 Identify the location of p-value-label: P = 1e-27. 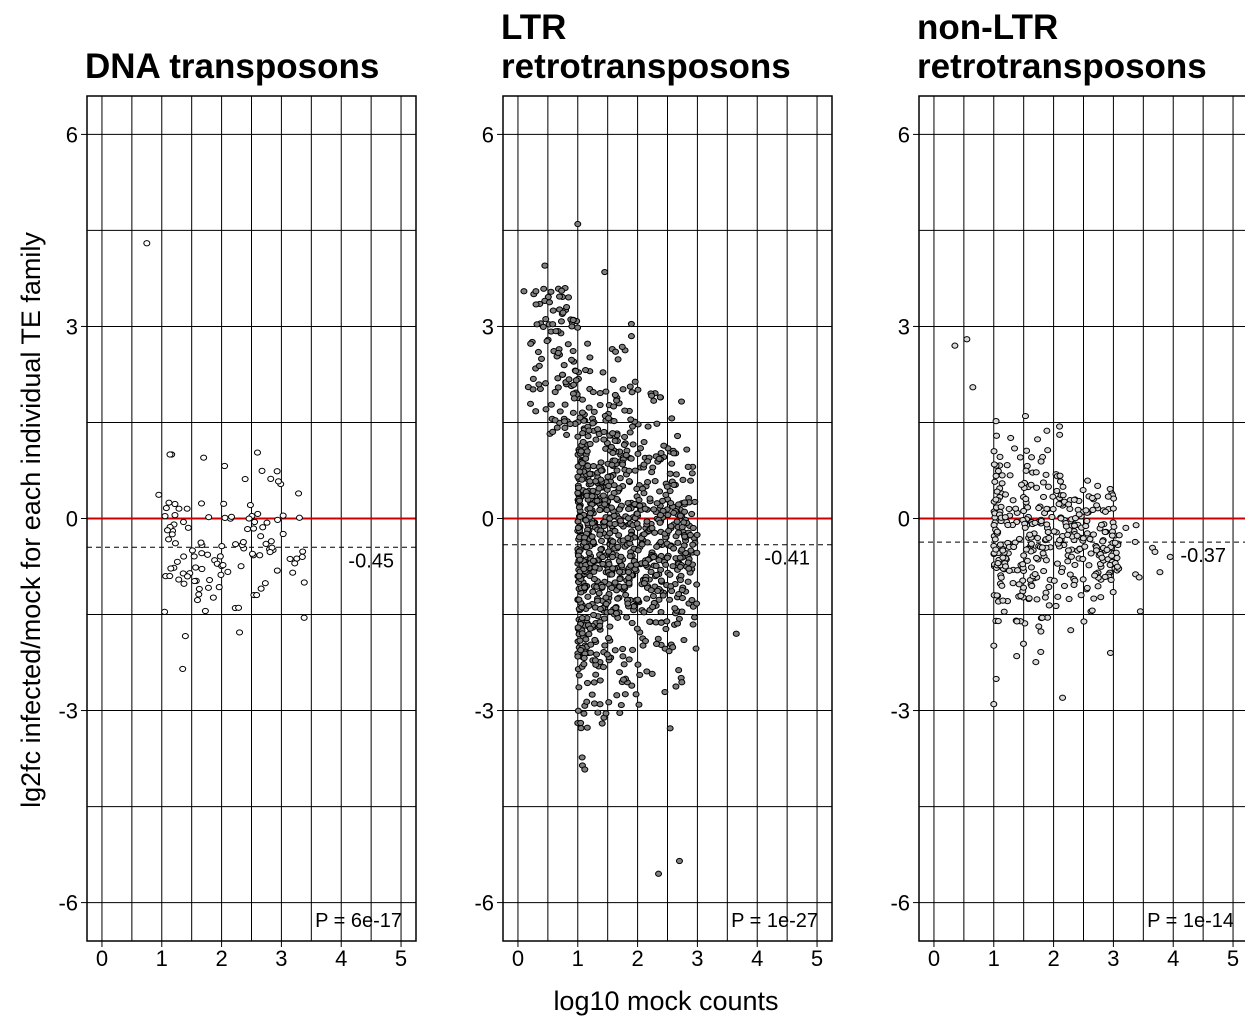
(774, 921).